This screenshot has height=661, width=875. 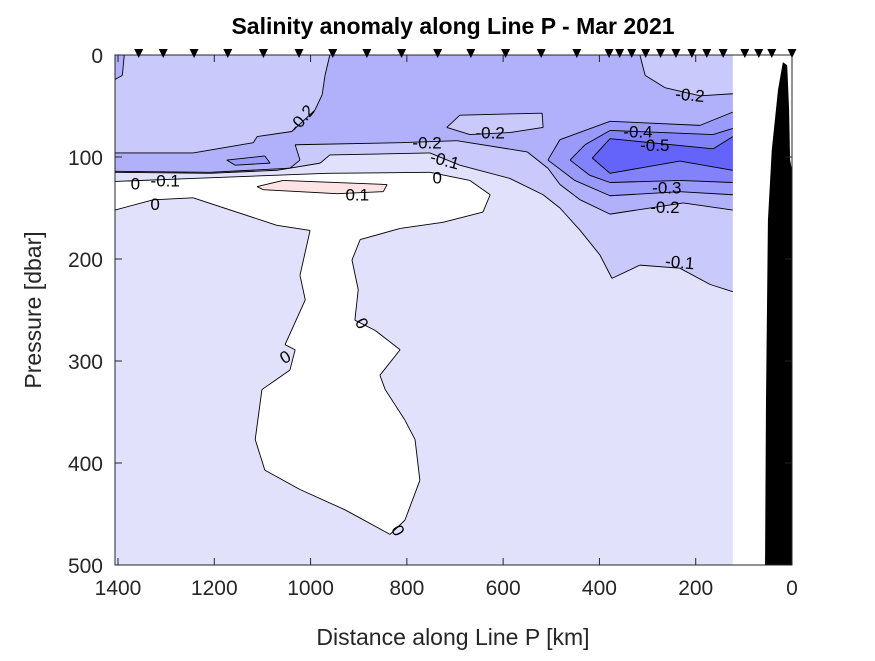 What do you see at coordinates (695, 588) in the screenshot?
I see `x-tick-label: 200` at bounding box center [695, 588].